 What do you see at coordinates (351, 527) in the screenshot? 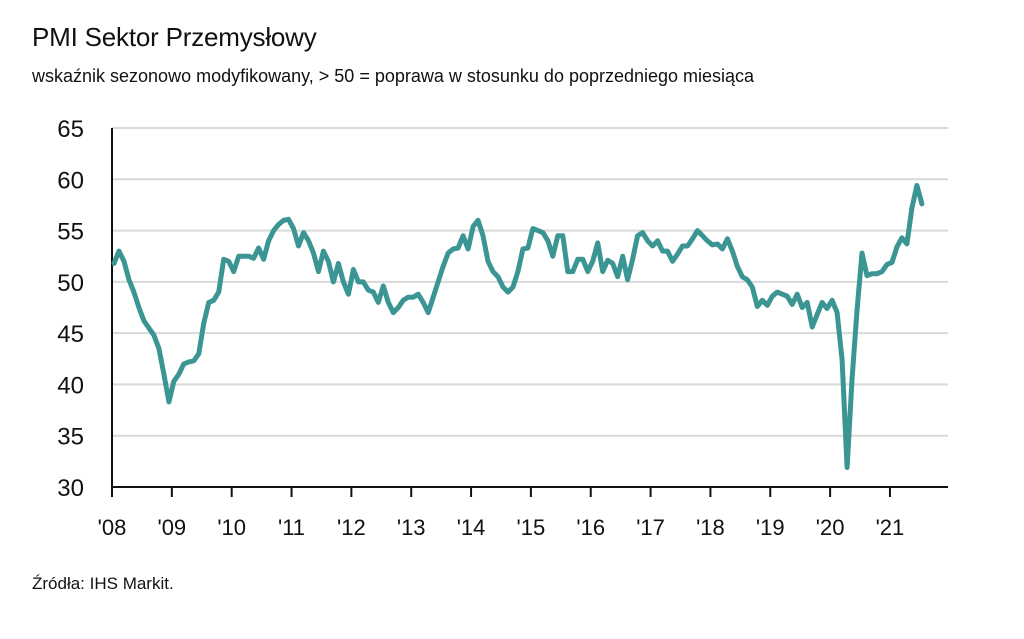
I see `x-tick-label: '12` at bounding box center [351, 527].